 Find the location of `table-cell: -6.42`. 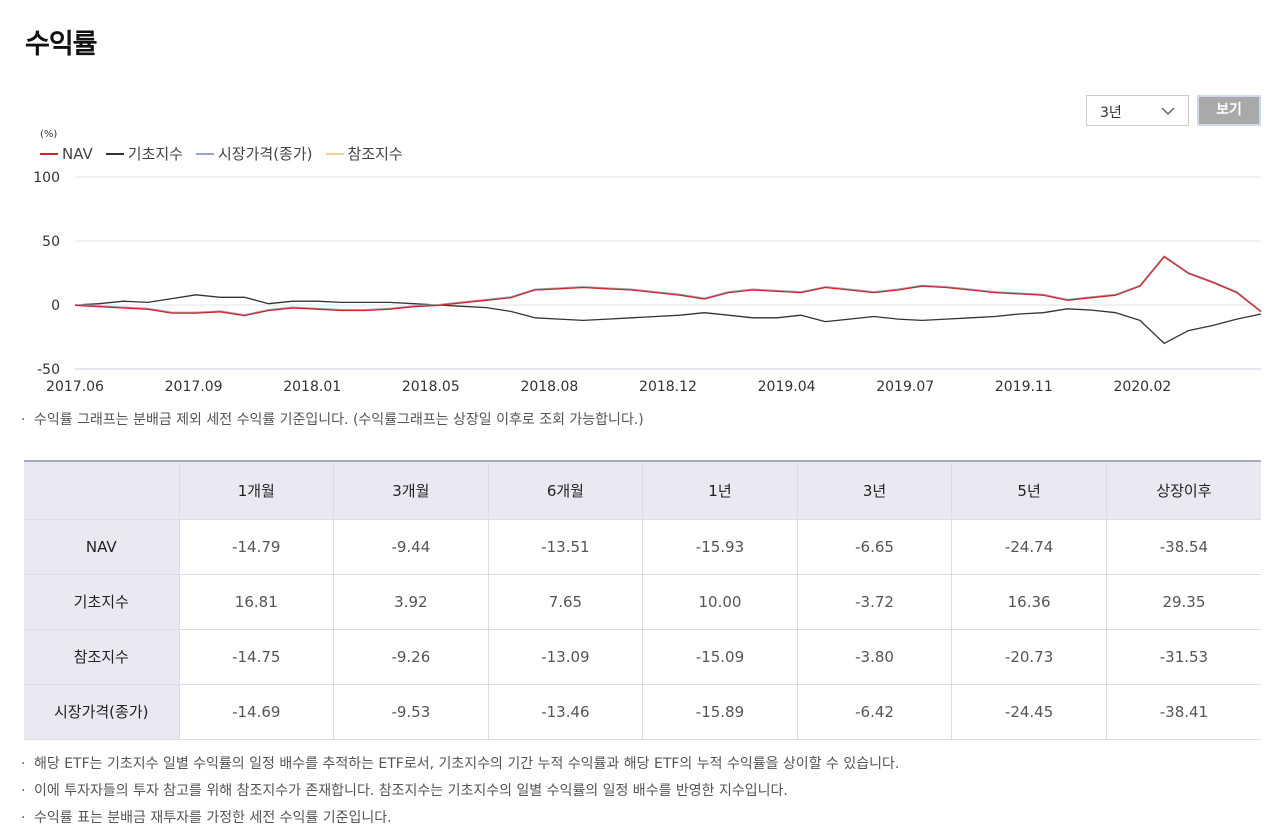

table-cell: -6.42 is located at coordinates (875, 712).